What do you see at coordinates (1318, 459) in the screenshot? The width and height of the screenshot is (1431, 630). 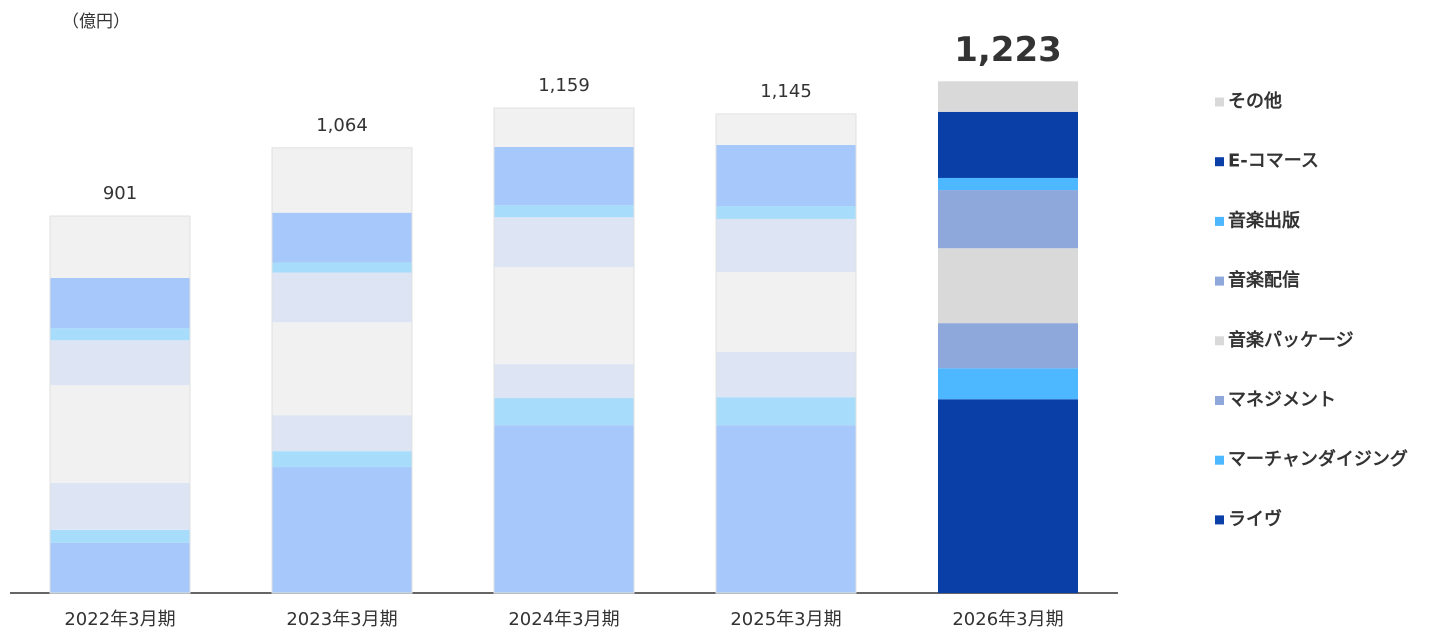 I see `legend-label: マーチャンダイジング` at bounding box center [1318, 459].